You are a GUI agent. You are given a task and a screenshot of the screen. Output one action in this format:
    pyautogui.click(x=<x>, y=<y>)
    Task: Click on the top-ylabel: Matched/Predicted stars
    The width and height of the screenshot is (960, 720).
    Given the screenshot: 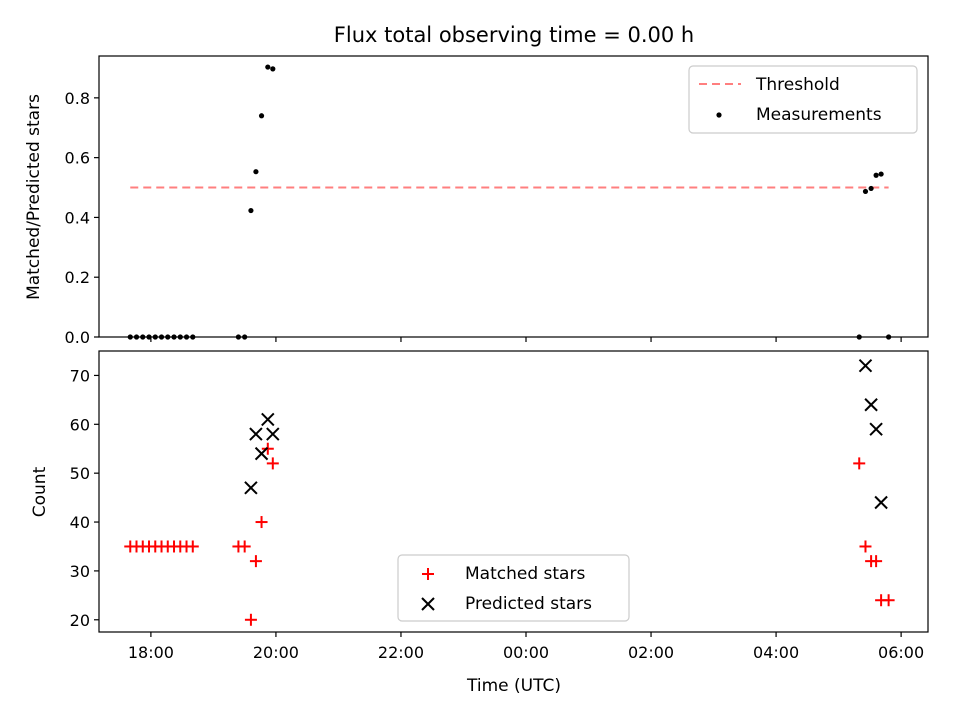 What is the action you would take?
    pyautogui.click(x=34, y=197)
    